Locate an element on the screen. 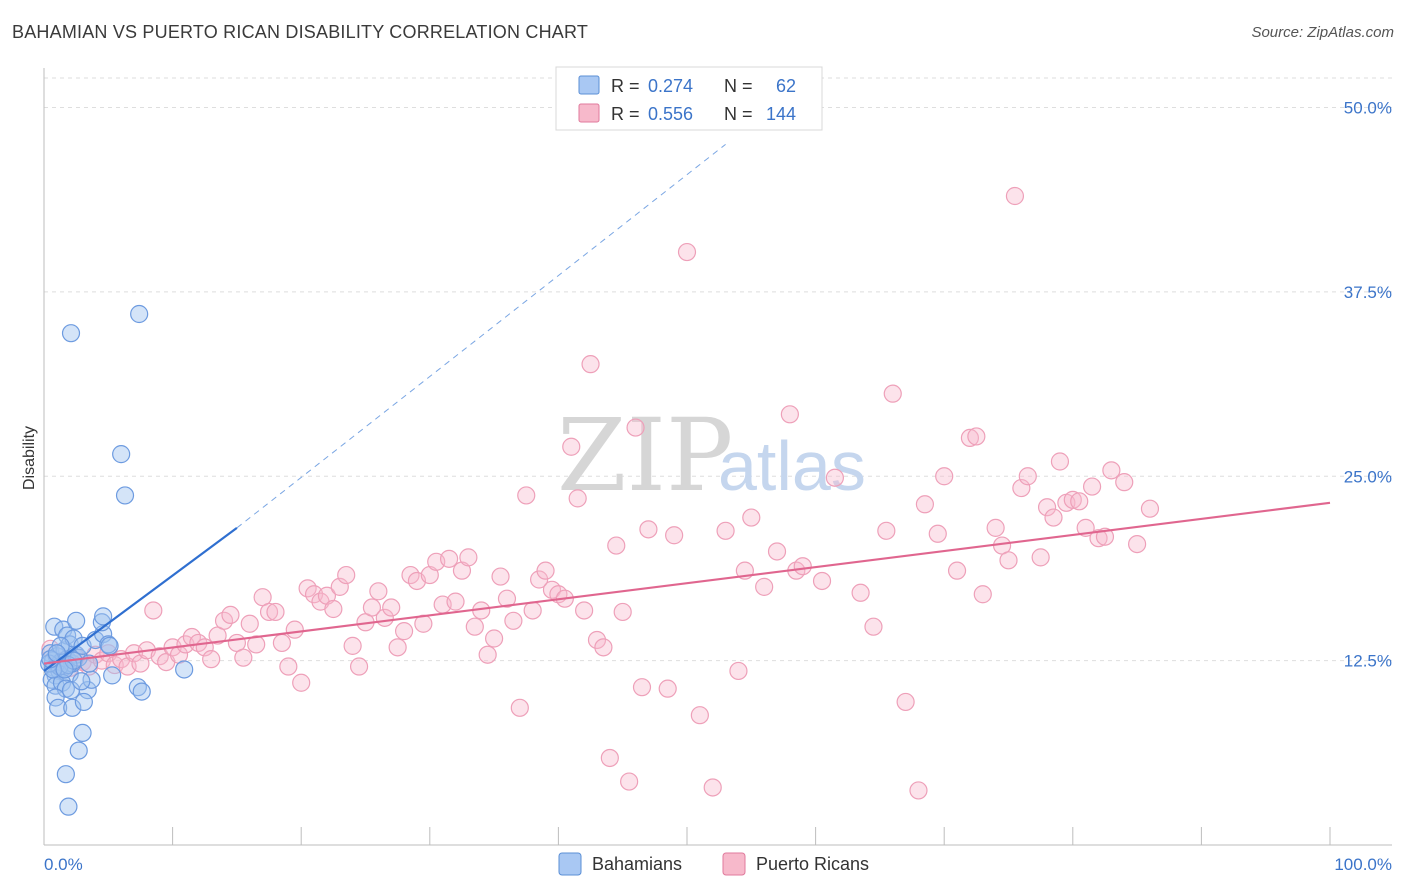 This screenshot has height=892, width=1406. watermark-atlas: atlas is located at coordinates (792, 466).